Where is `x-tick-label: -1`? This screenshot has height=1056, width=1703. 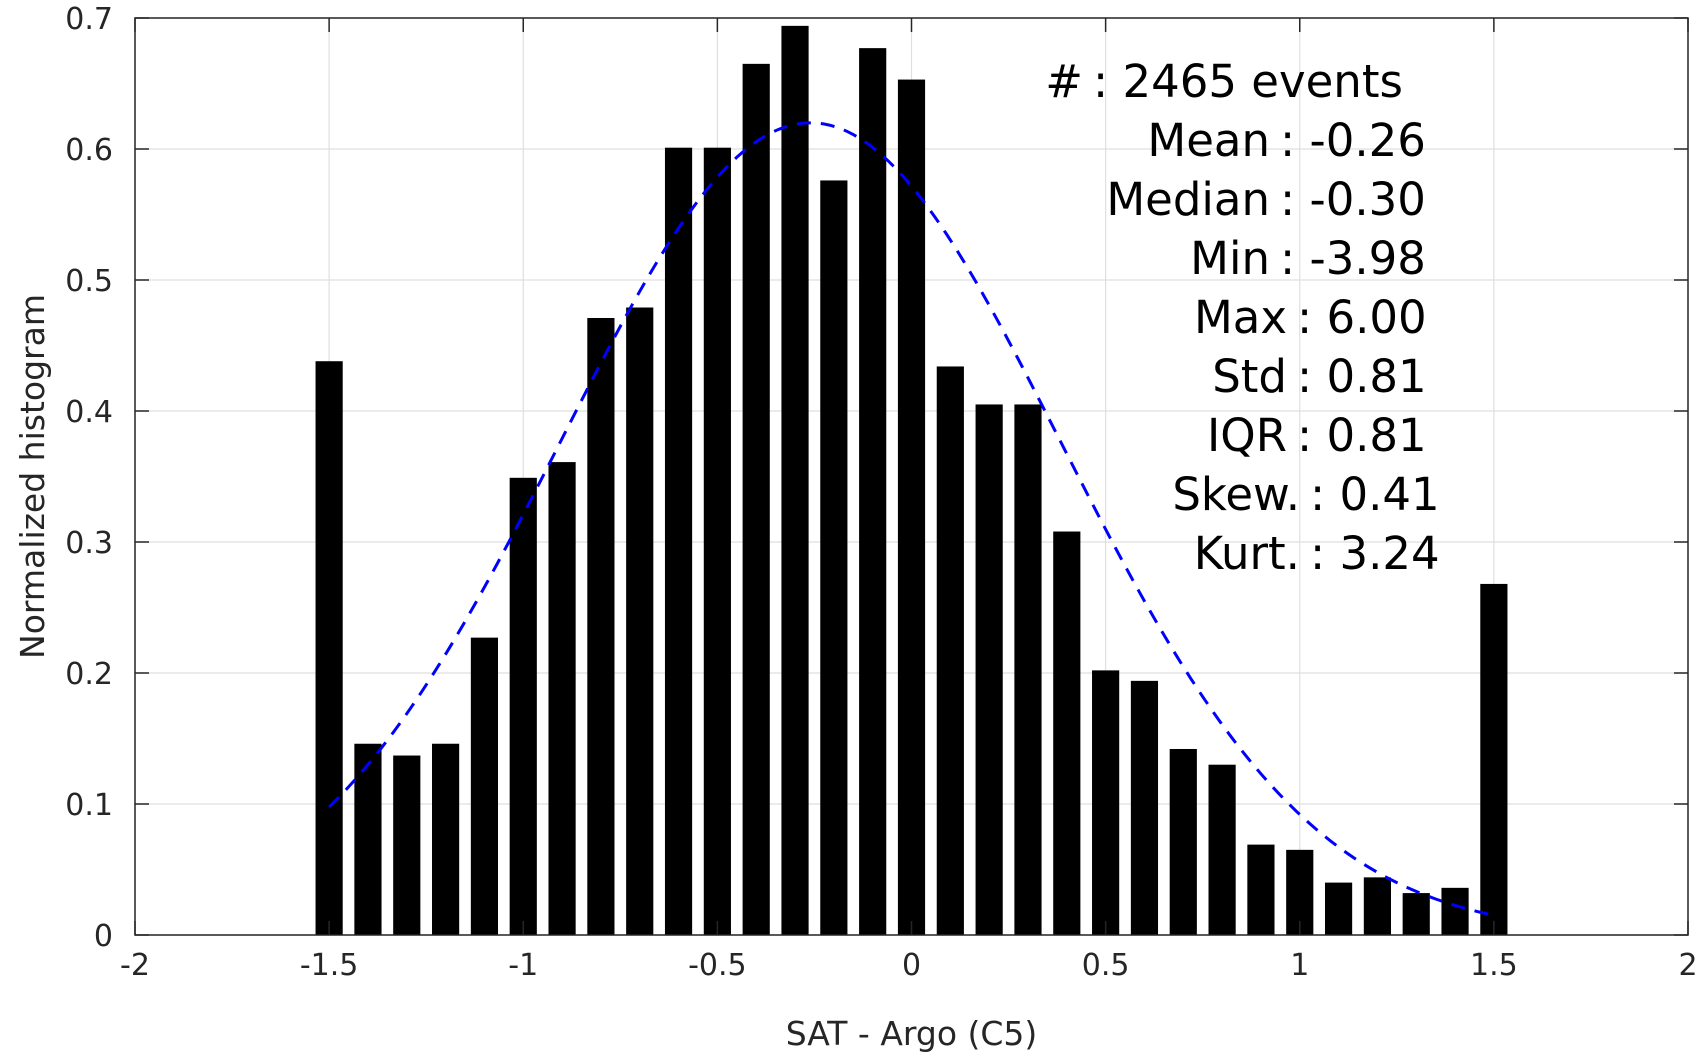
x-tick-label: -1 is located at coordinates (523, 965).